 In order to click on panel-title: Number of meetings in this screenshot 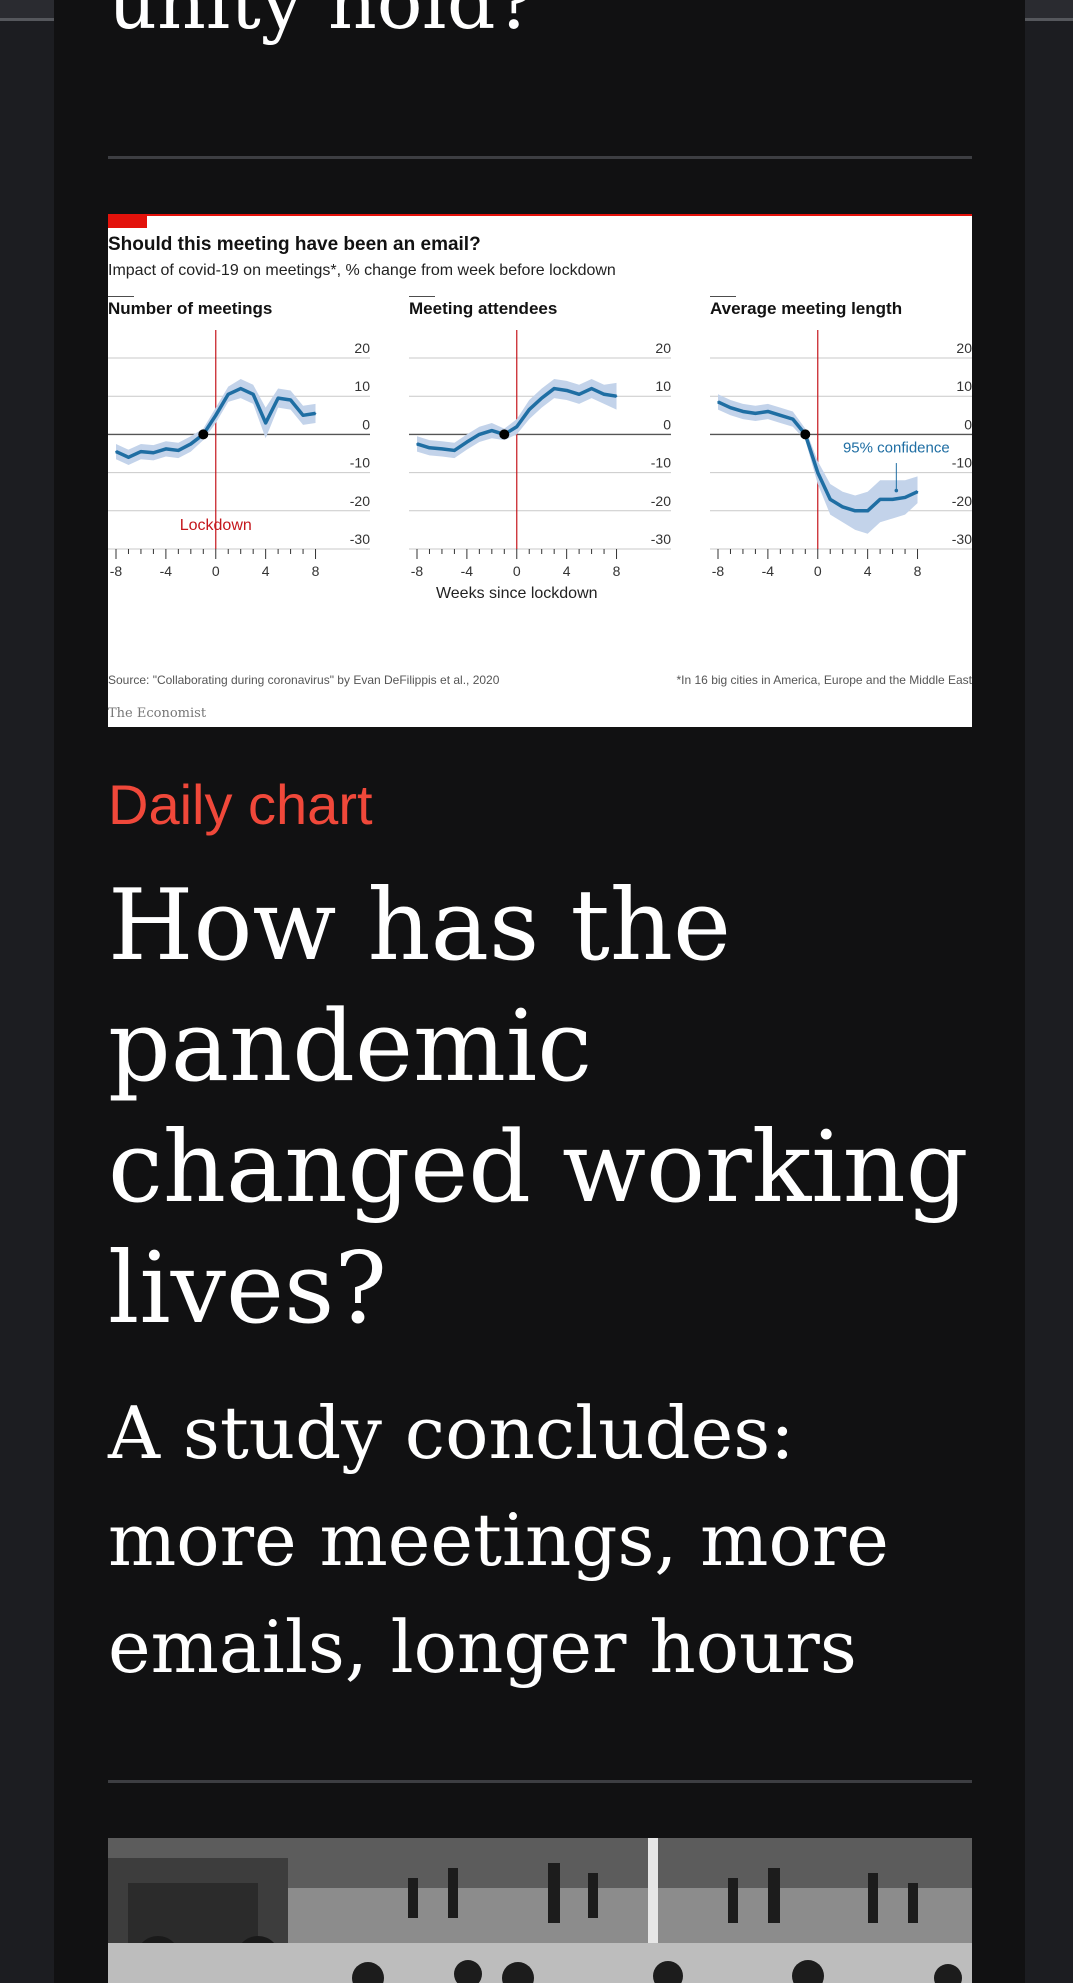, I will do `click(190, 308)`.